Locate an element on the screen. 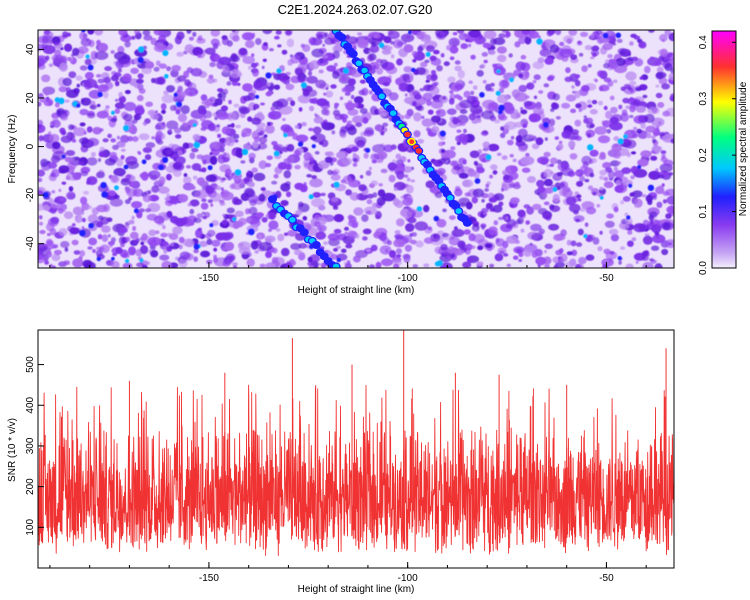 Image resolution: width=750 pixels, height=600 pixels. streak-peak is located at coordinates (411, 141).